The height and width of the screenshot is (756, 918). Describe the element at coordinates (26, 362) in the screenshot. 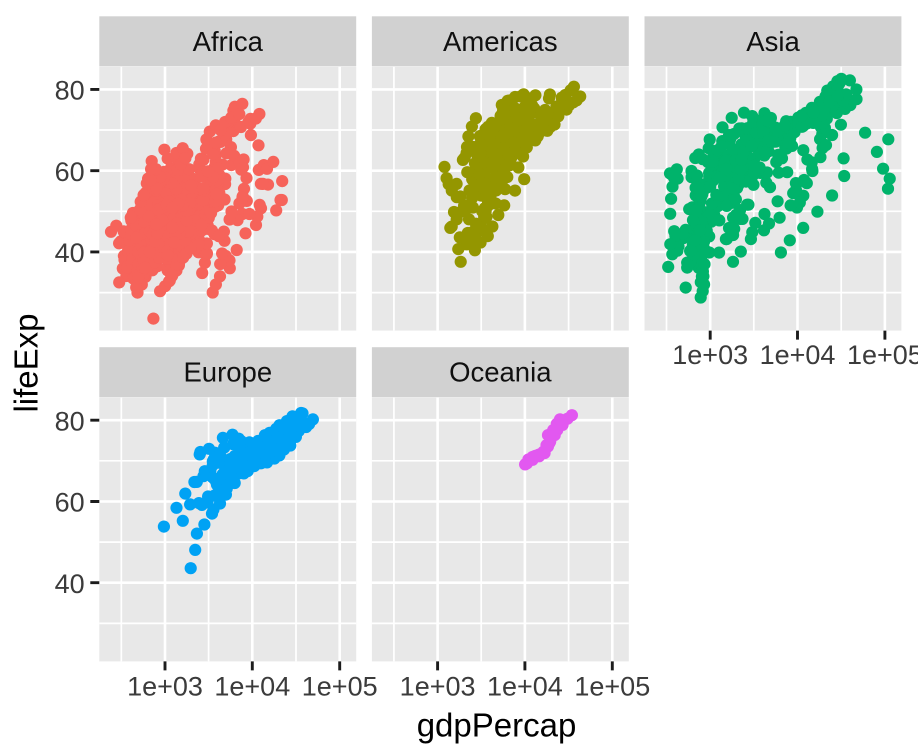

I see `svg-text: lifeExp` at that location.